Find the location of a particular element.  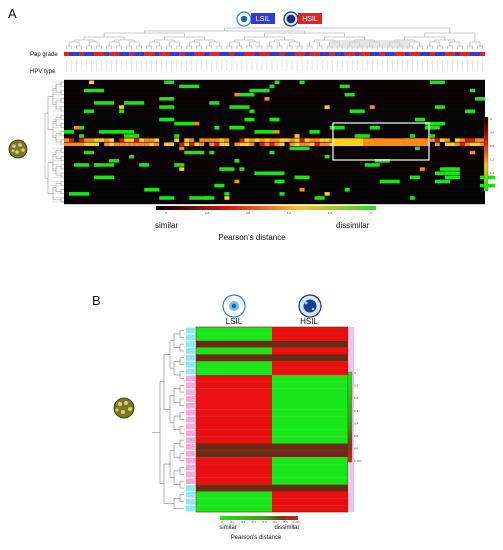

hsil-column-label: HSIL is located at coordinates (309, 321).